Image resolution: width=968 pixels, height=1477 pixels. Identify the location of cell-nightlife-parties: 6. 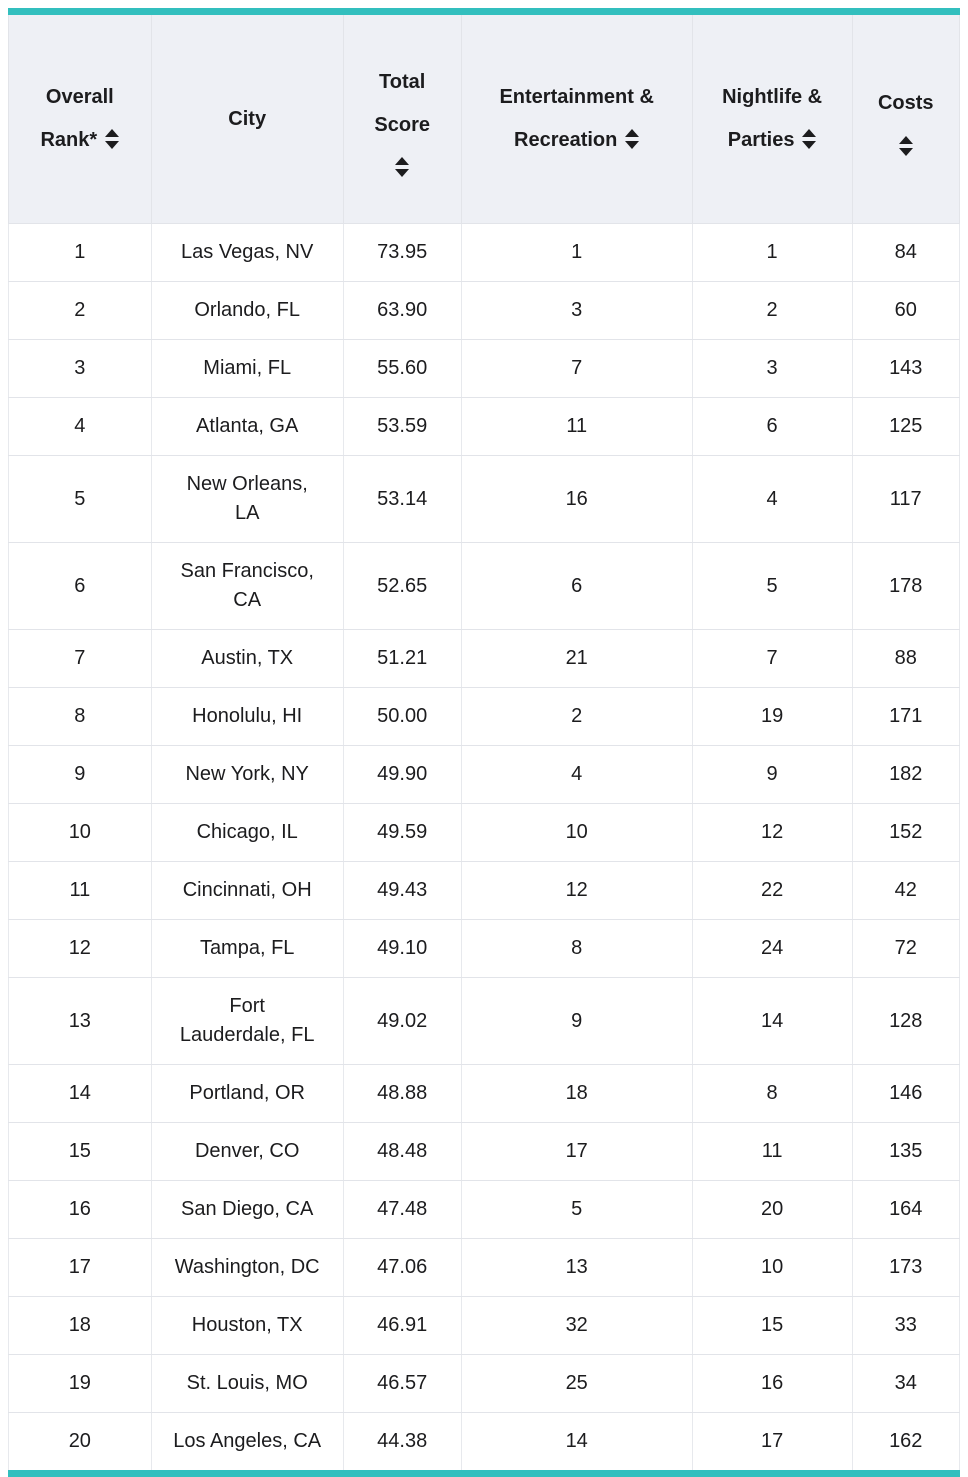
(772, 426).